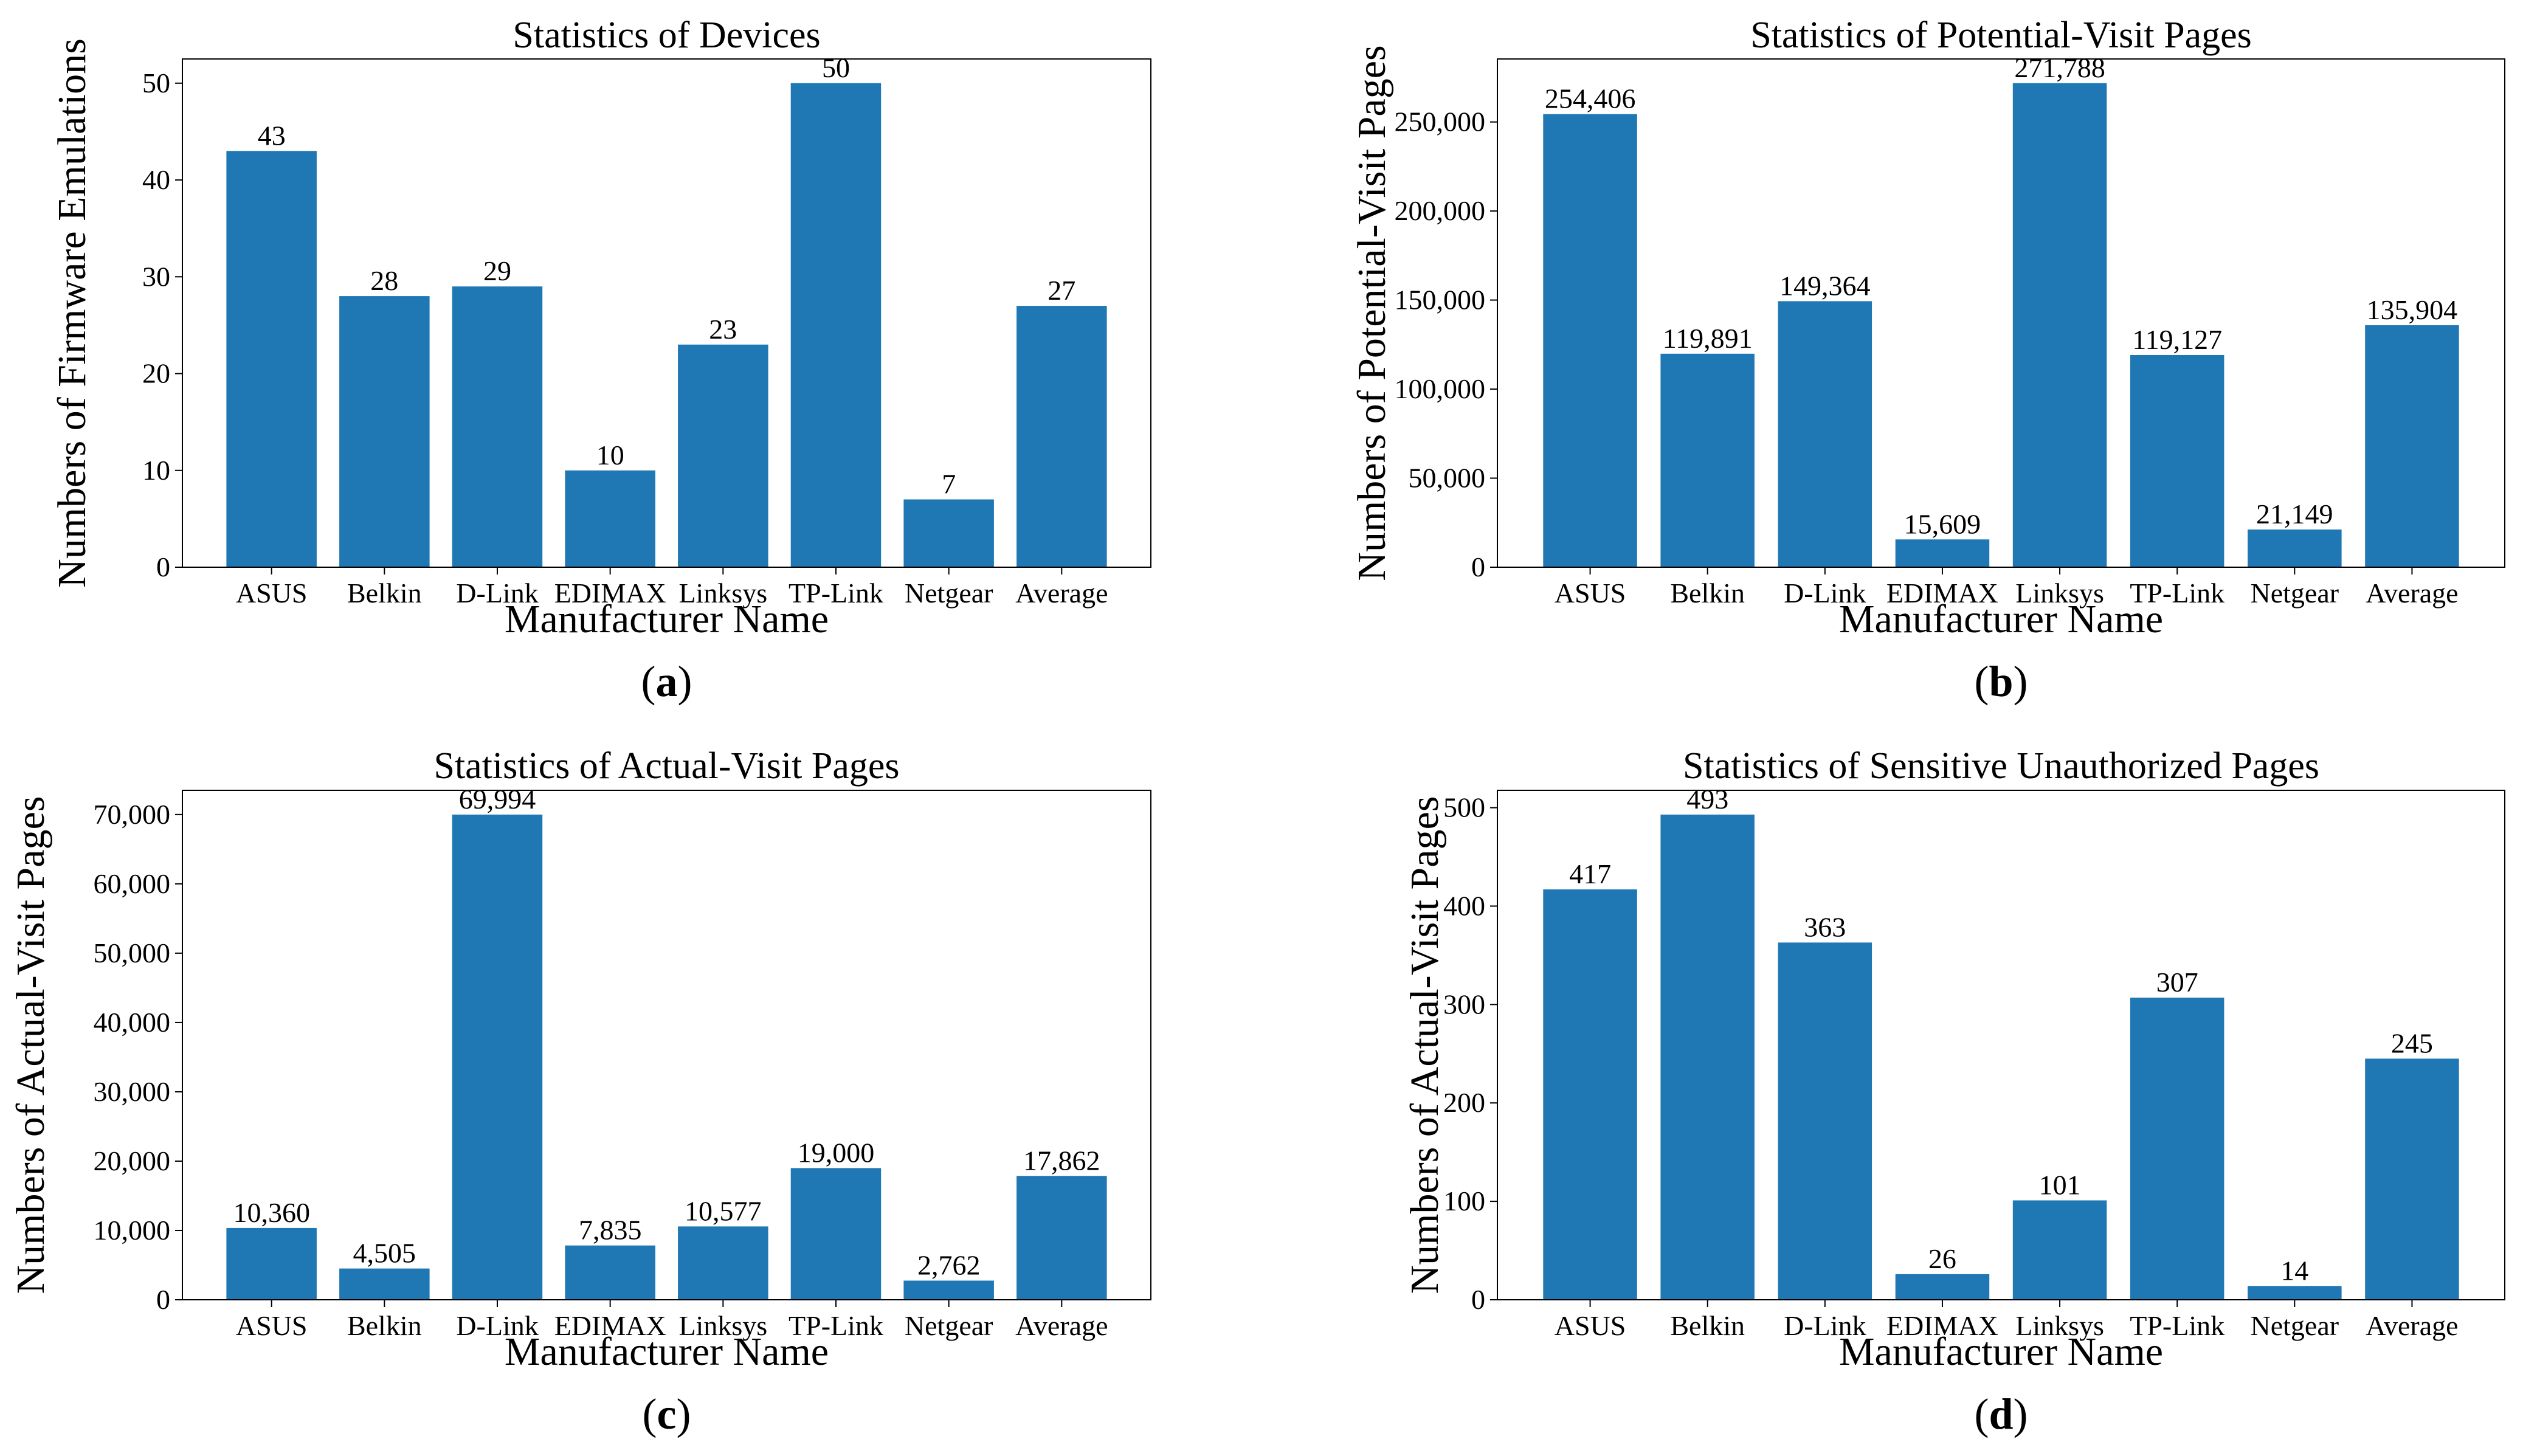 The image size is (2523, 1456). Describe the element at coordinates (723, 329) in the screenshot. I see `value-label: 23` at that location.